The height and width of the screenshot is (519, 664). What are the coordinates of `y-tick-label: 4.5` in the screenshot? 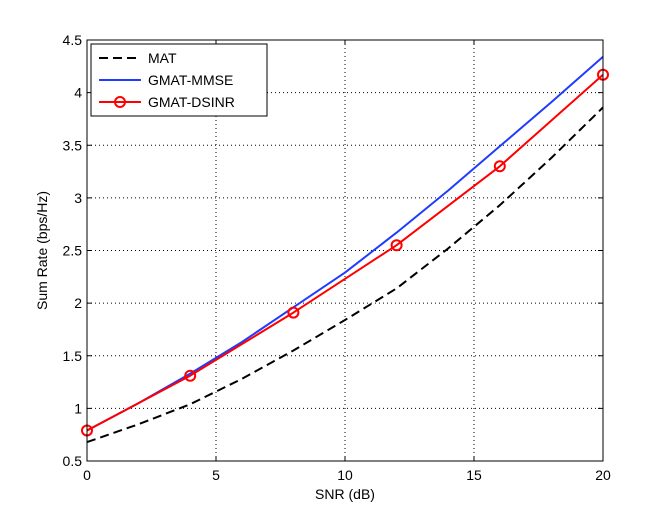 It's located at (73, 40).